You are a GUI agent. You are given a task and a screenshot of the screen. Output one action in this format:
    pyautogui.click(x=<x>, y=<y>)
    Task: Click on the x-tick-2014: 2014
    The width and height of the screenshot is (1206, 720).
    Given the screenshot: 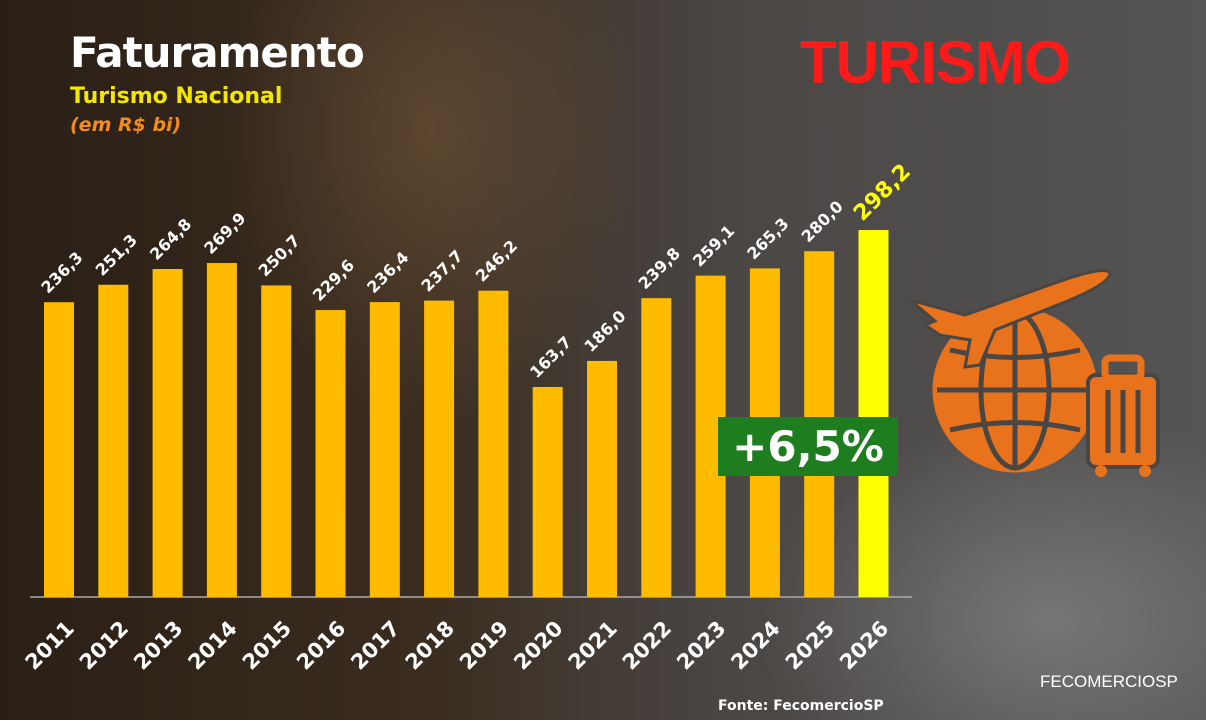 What is the action you would take?
    pyautogui.click(x=212, y=645)
    